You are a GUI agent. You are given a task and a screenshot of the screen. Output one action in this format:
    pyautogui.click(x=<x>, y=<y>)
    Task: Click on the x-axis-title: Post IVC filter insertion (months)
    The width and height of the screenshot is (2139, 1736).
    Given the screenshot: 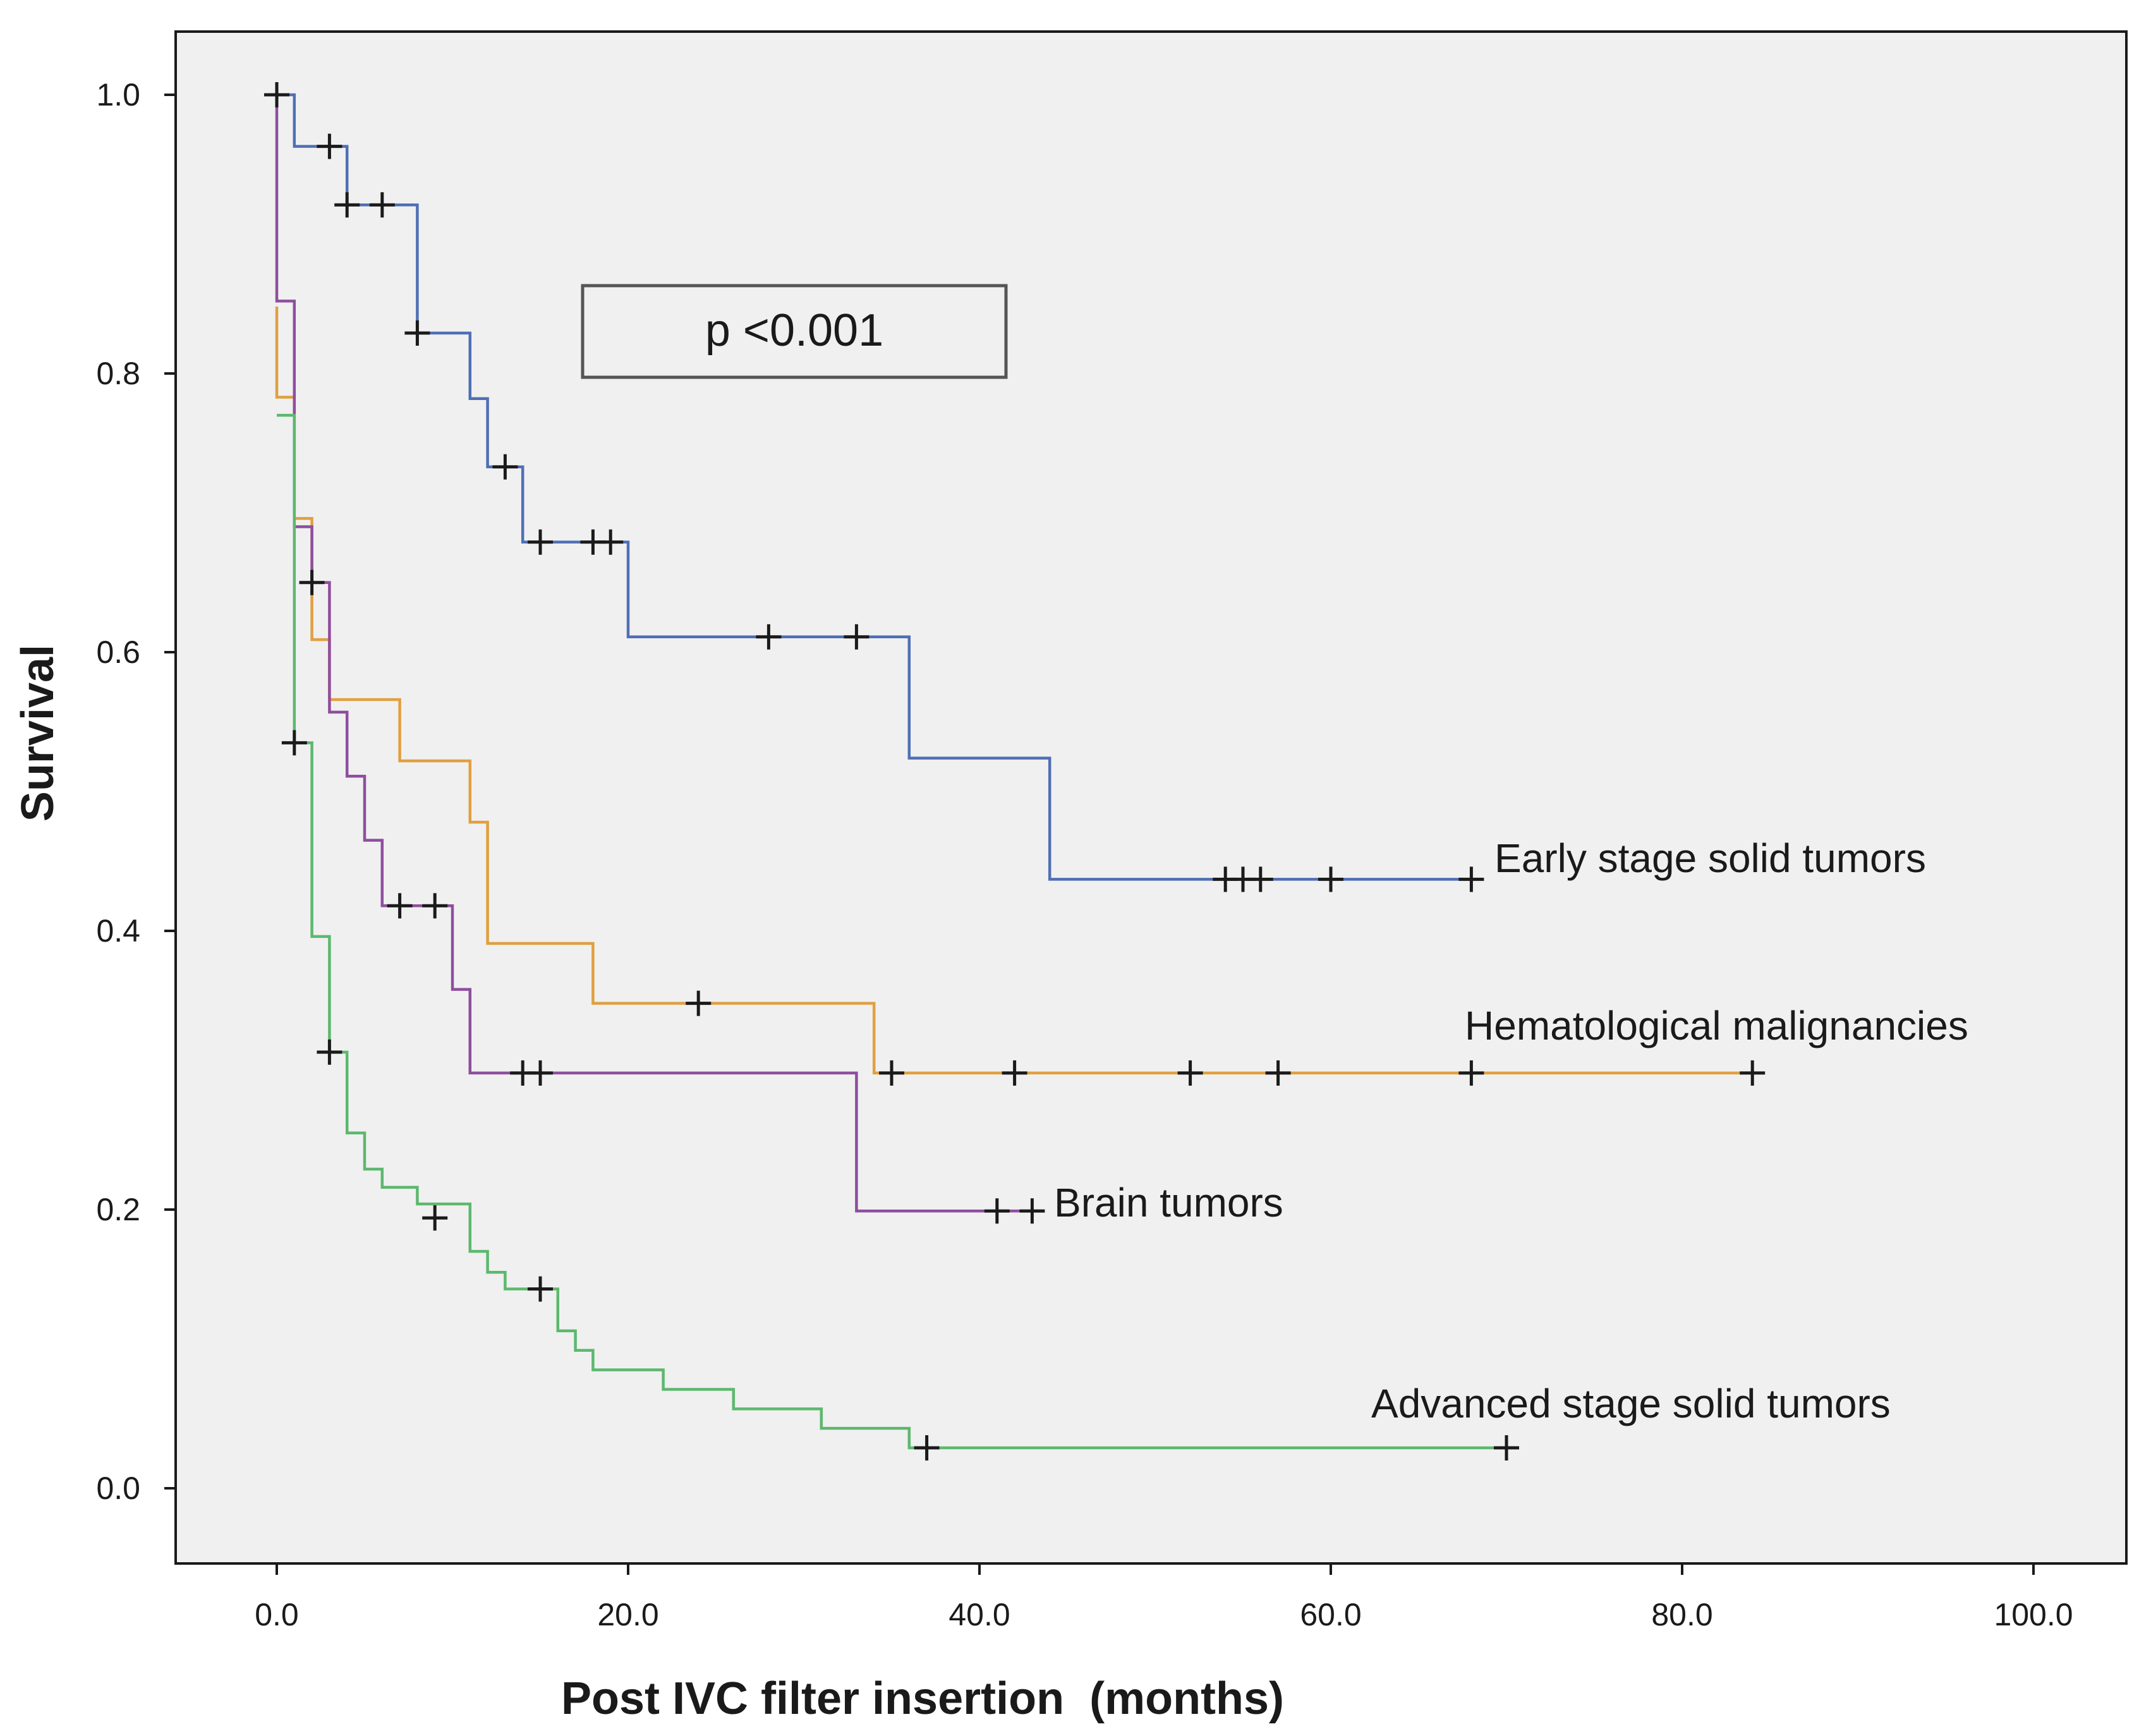 What is the action you would take?
    pyautogui.click(x=922, y=1698)
    